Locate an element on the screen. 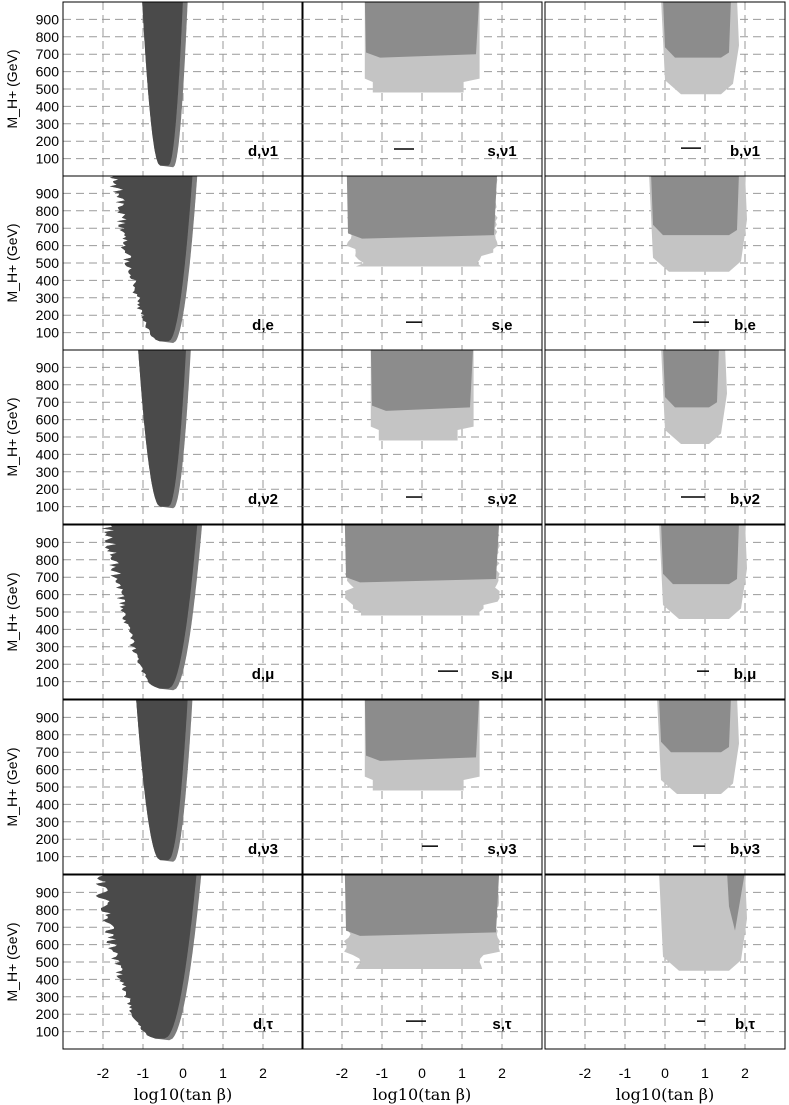  panel-10: s,μ is located at coordinates (422, 612).